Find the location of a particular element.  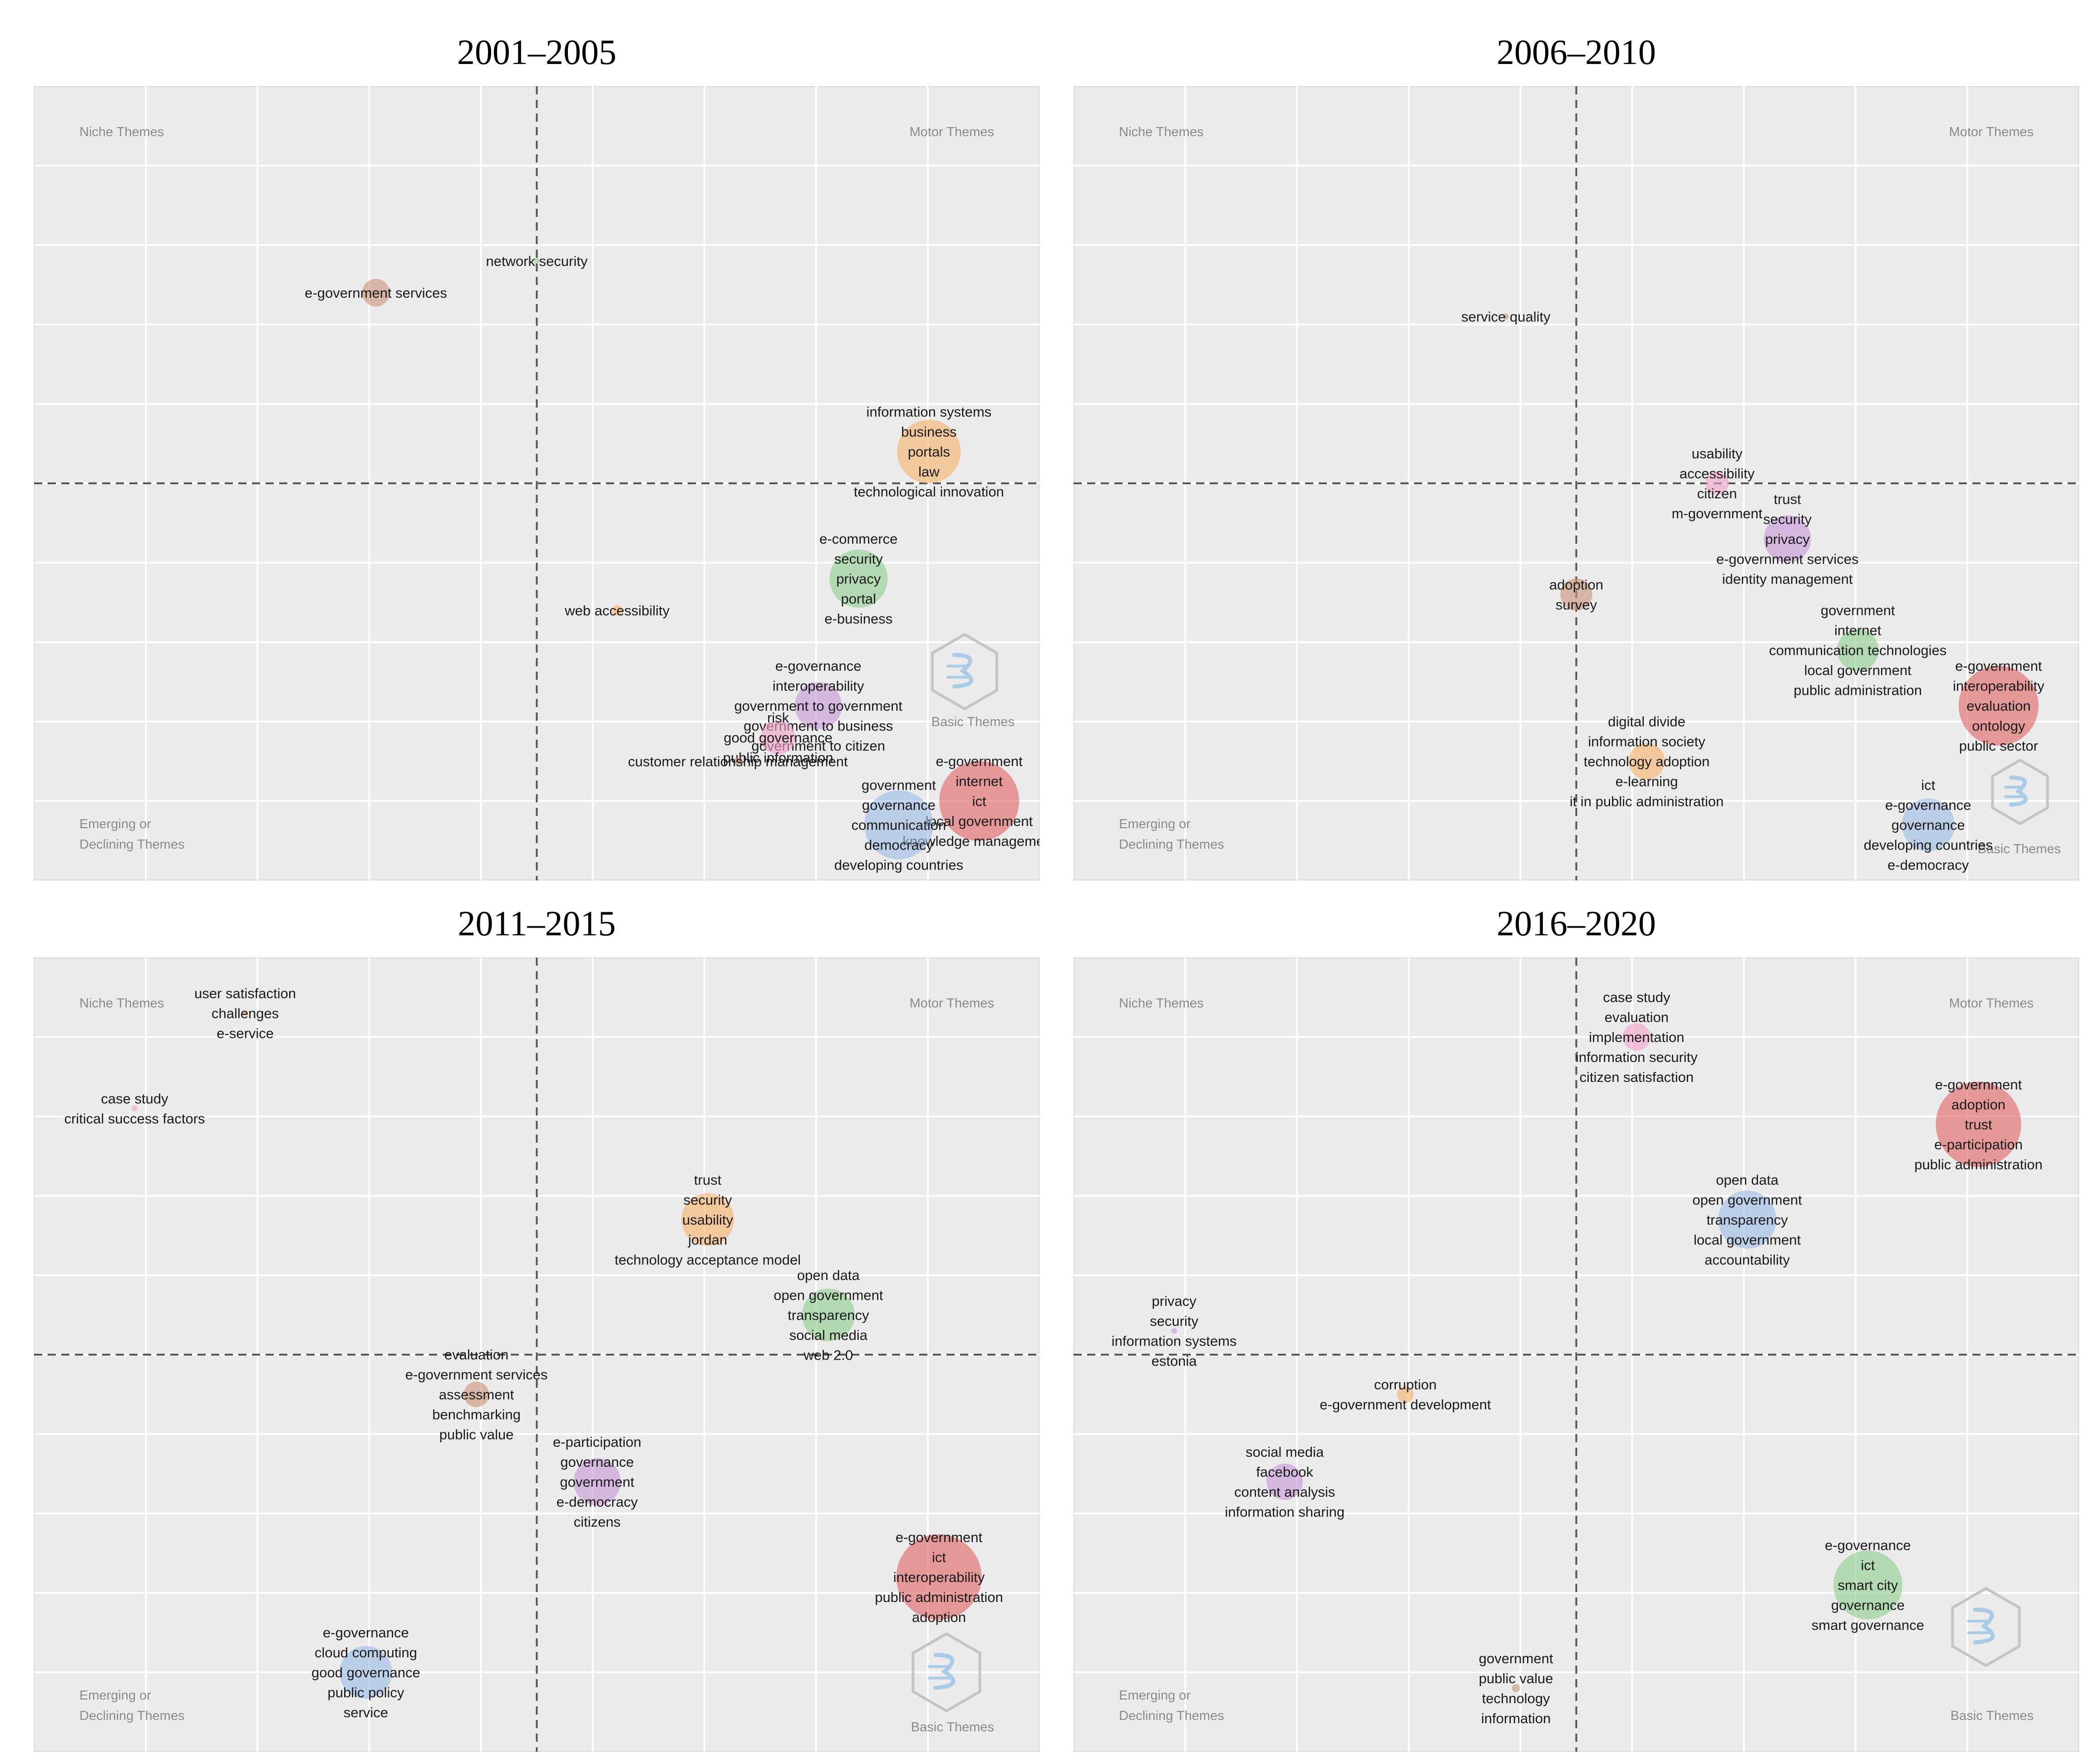

cluster-label: communication is located at coordinates (899, 825).